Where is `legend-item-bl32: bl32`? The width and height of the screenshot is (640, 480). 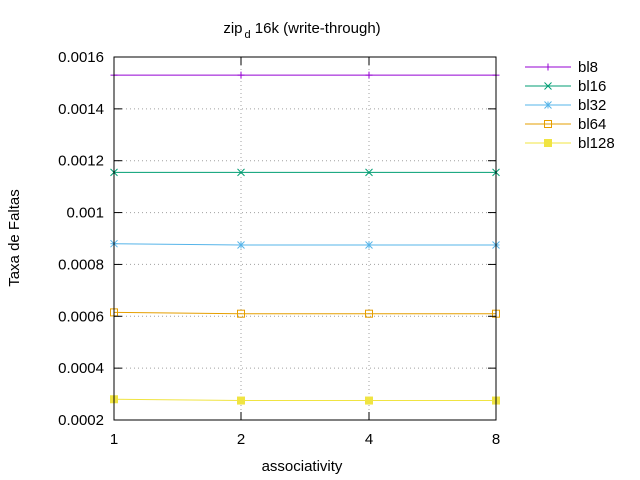 legend-item-bl32: bl32 is located at coordinates (565, 105).